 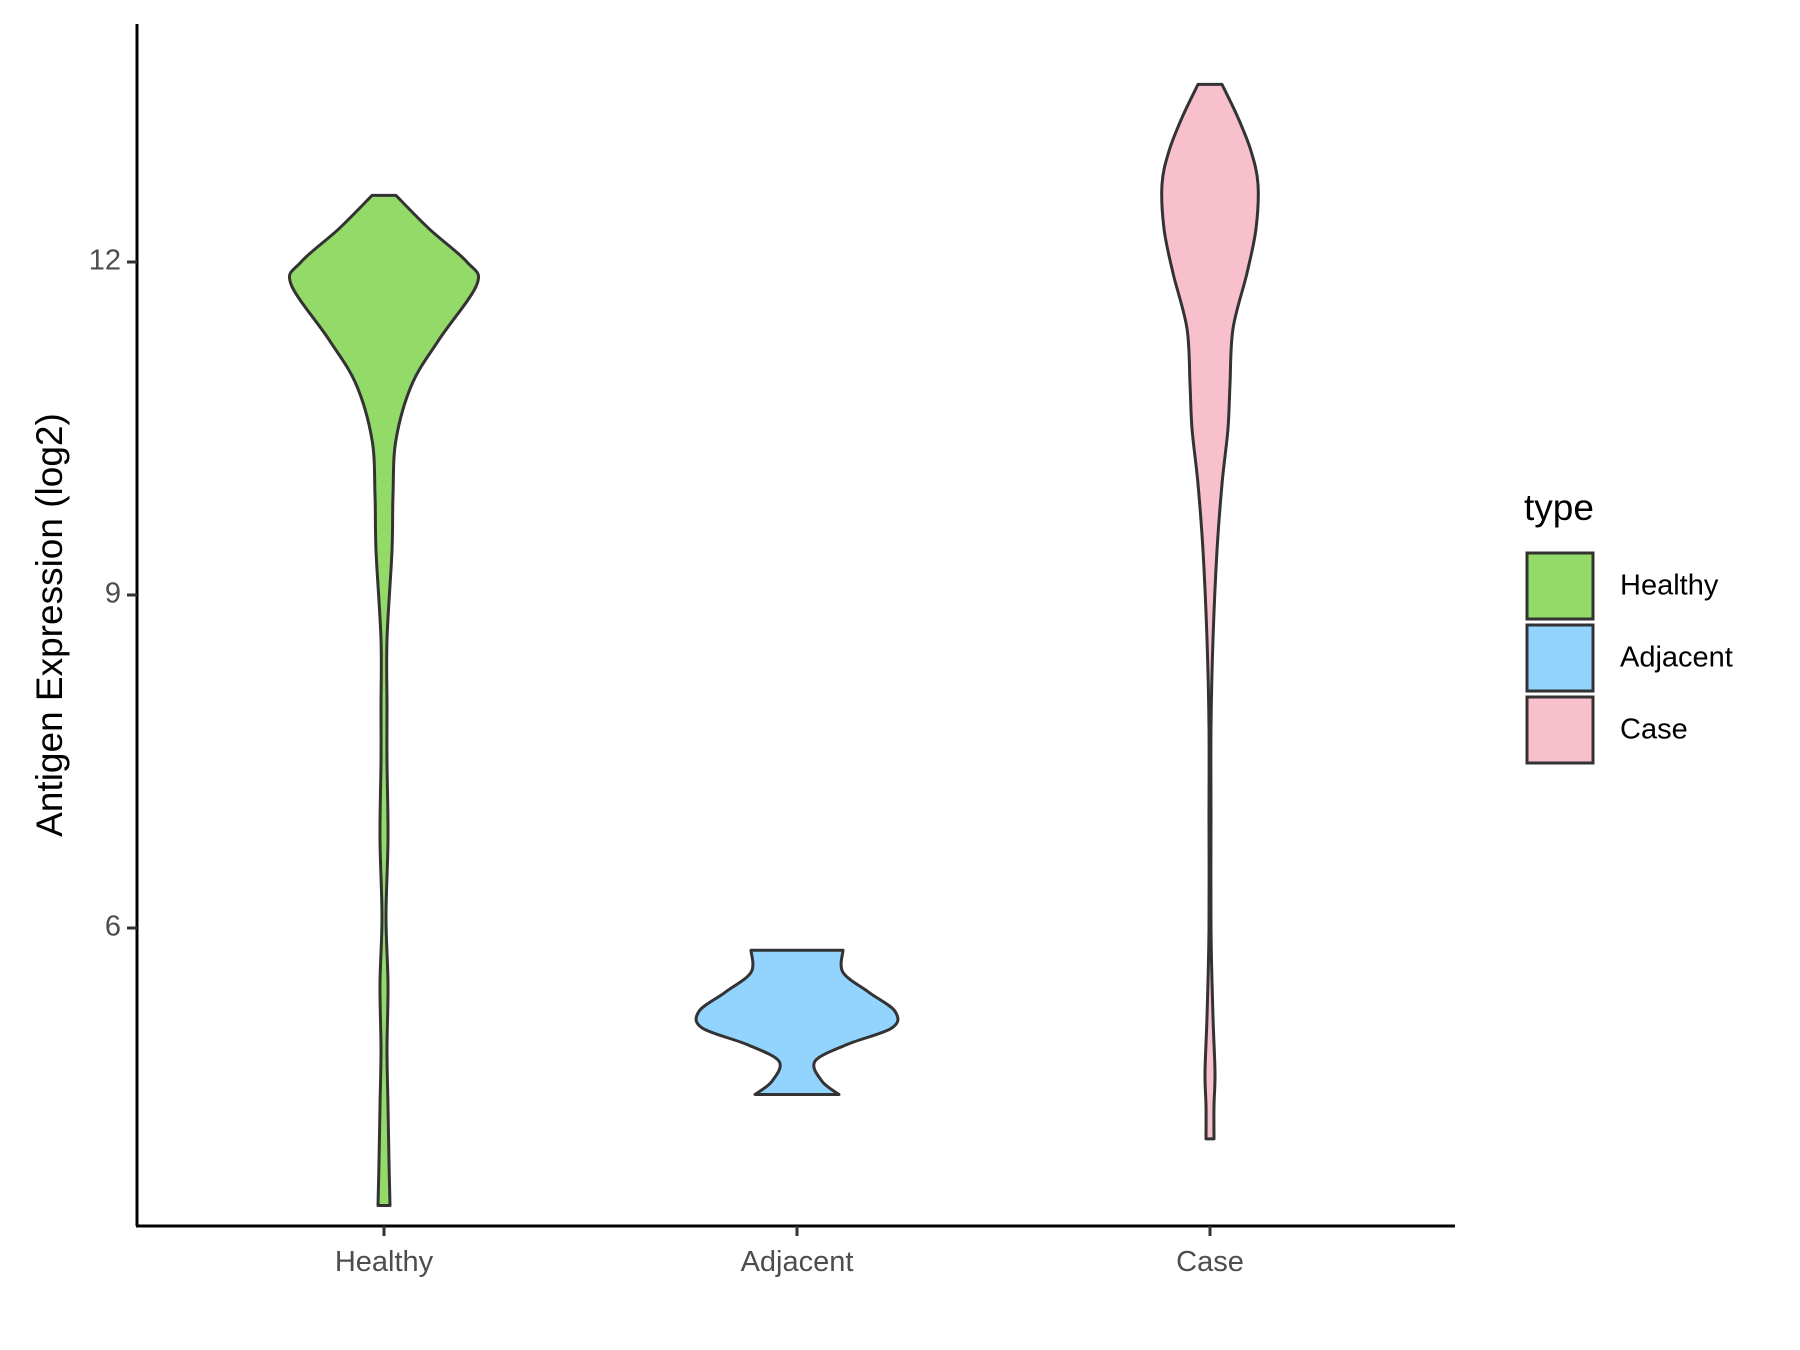 What do you see at coordinates (1559, 507) in the screenshot?
I see `legend-title: type` at bounding box center [1559, 507].